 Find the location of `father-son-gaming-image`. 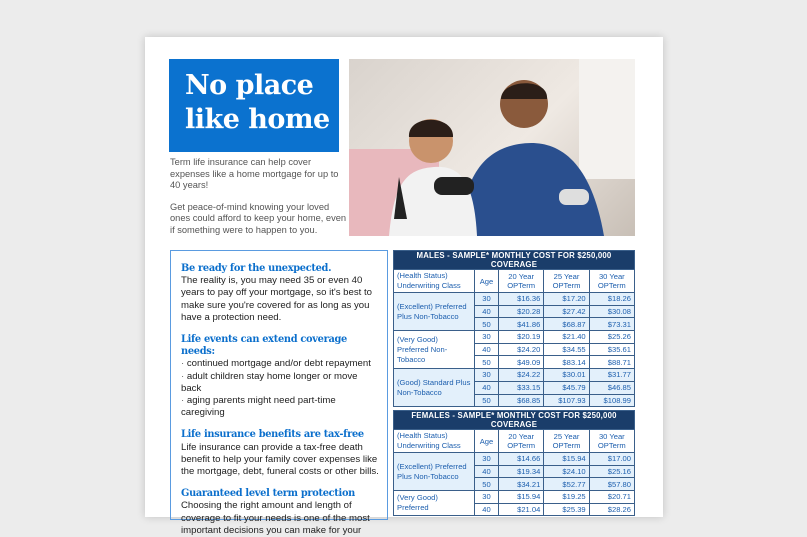

father-son-gaming-image is located at coordinates (492, 147).